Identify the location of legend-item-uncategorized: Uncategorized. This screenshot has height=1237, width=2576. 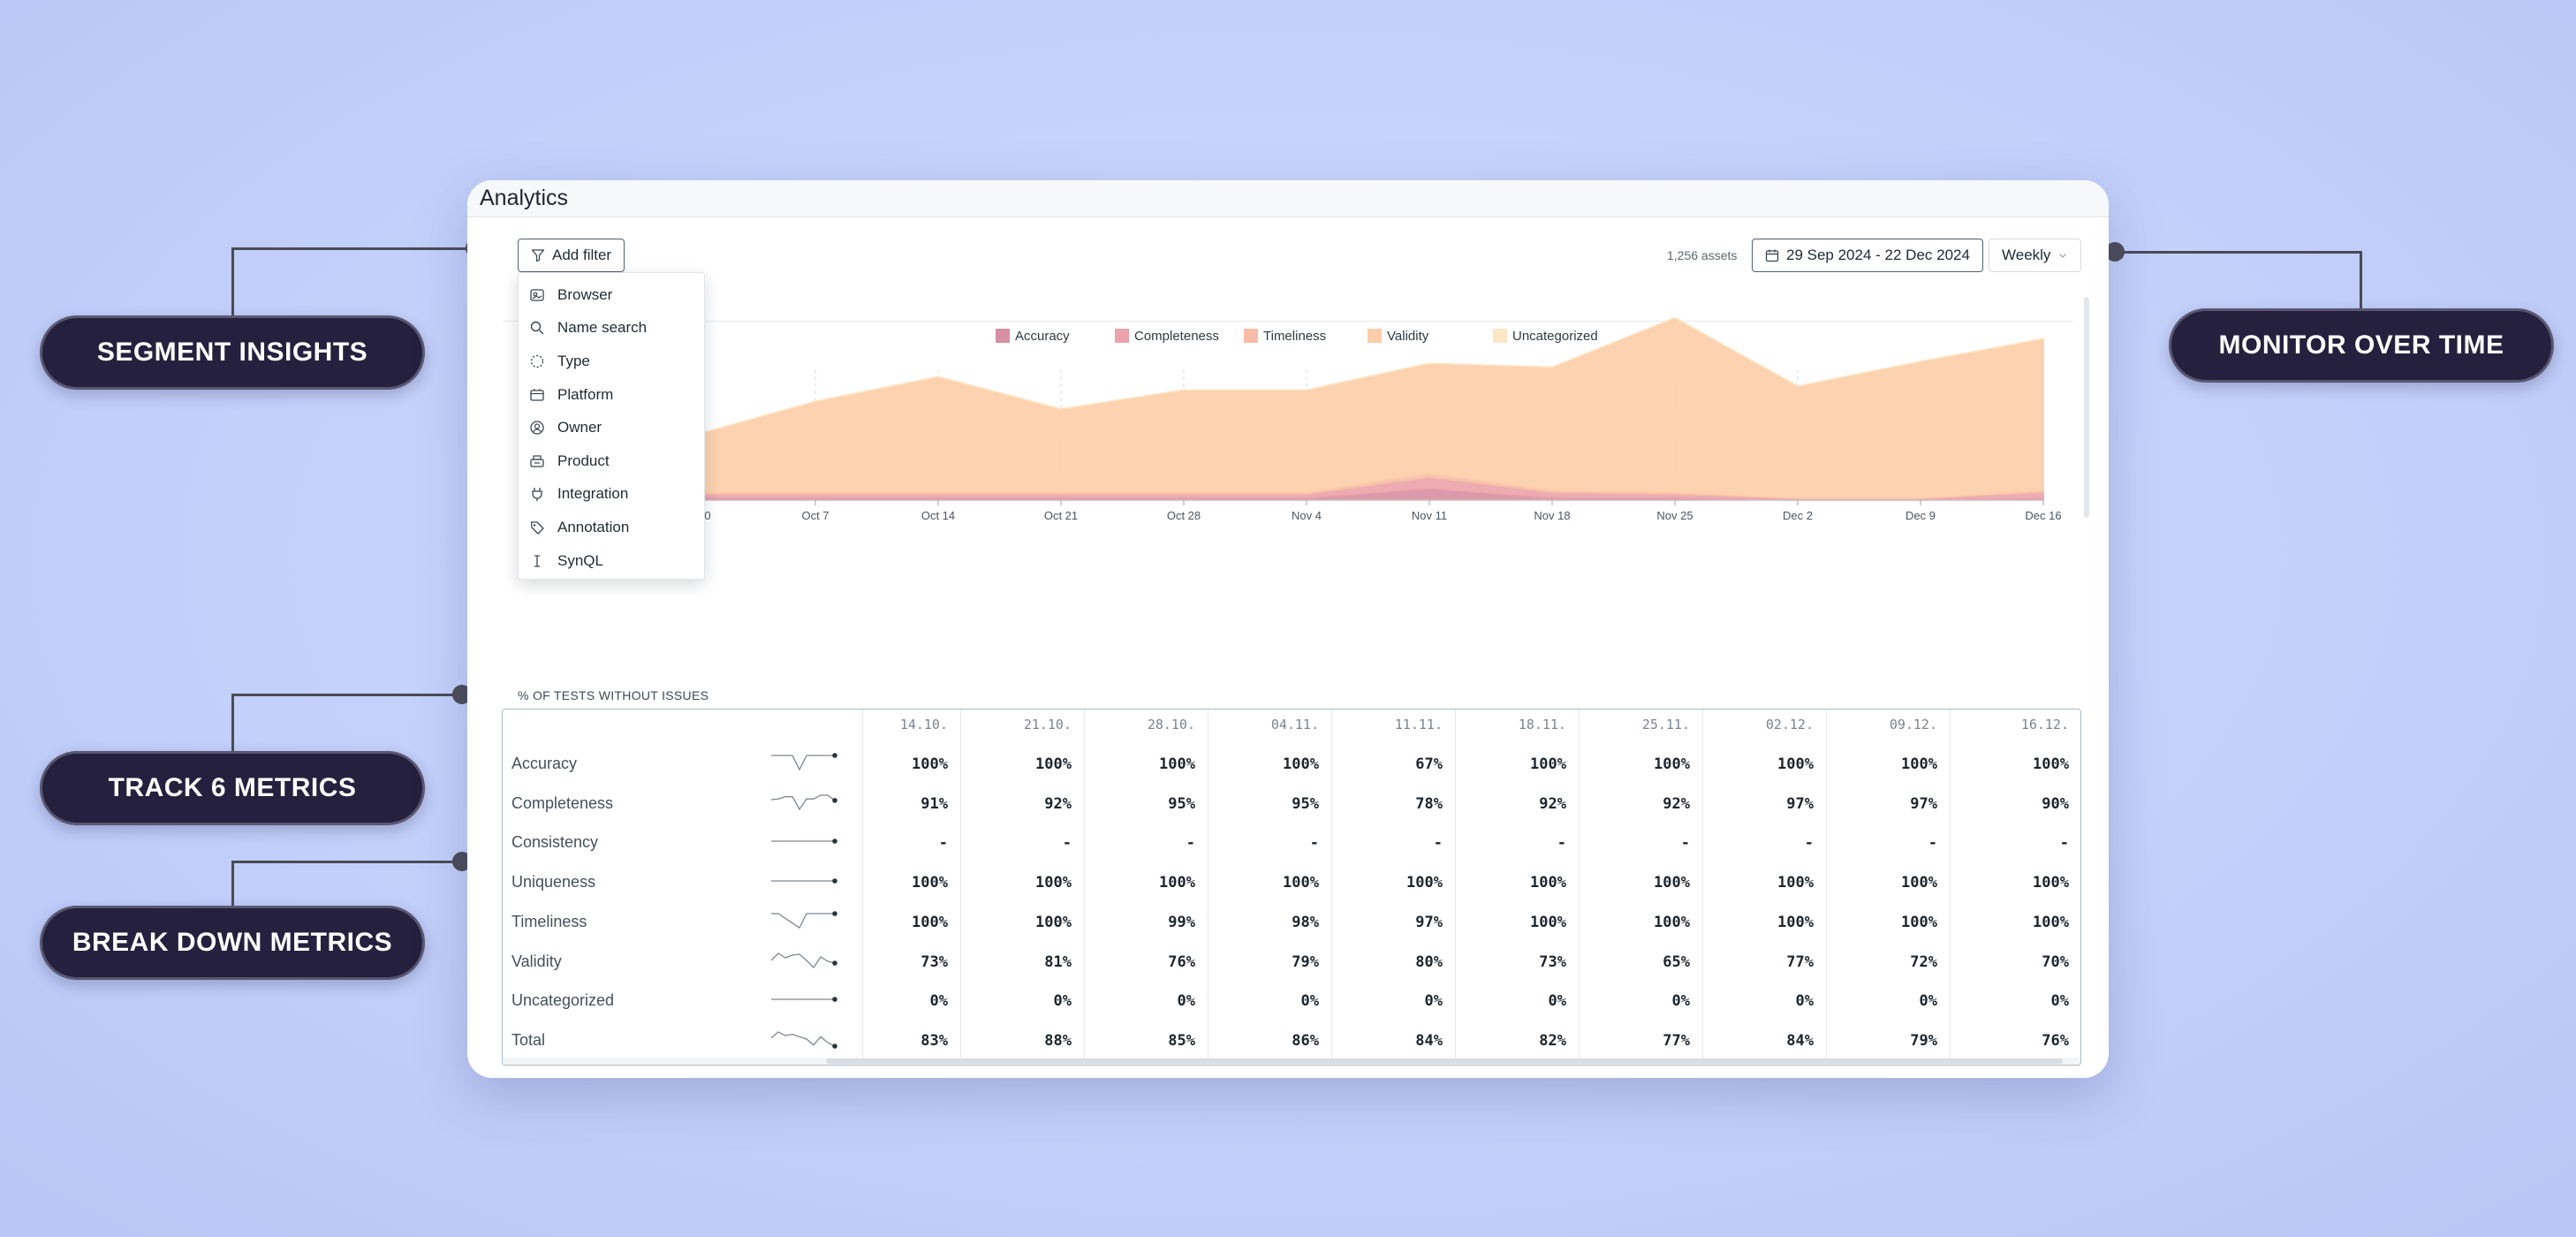
(1546, 336).